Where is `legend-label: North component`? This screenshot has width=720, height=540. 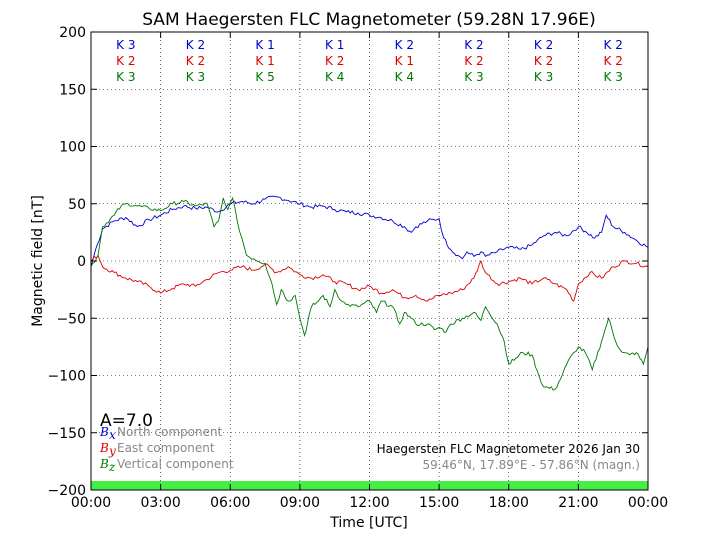 legend-label: North component is located at coordinates (170, 432).